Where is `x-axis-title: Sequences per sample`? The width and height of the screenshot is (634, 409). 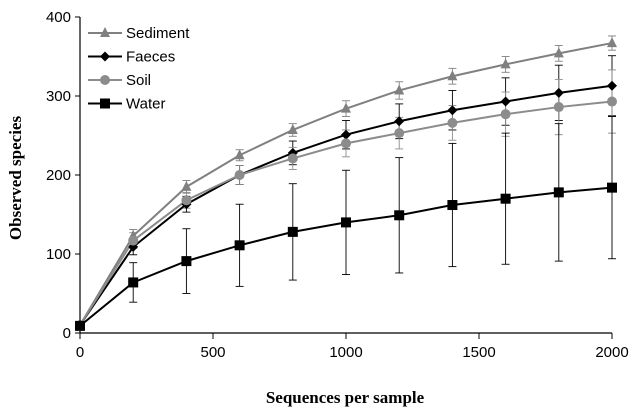
x-axis-title: Sequences per sample is located at coordinates (345, 397).